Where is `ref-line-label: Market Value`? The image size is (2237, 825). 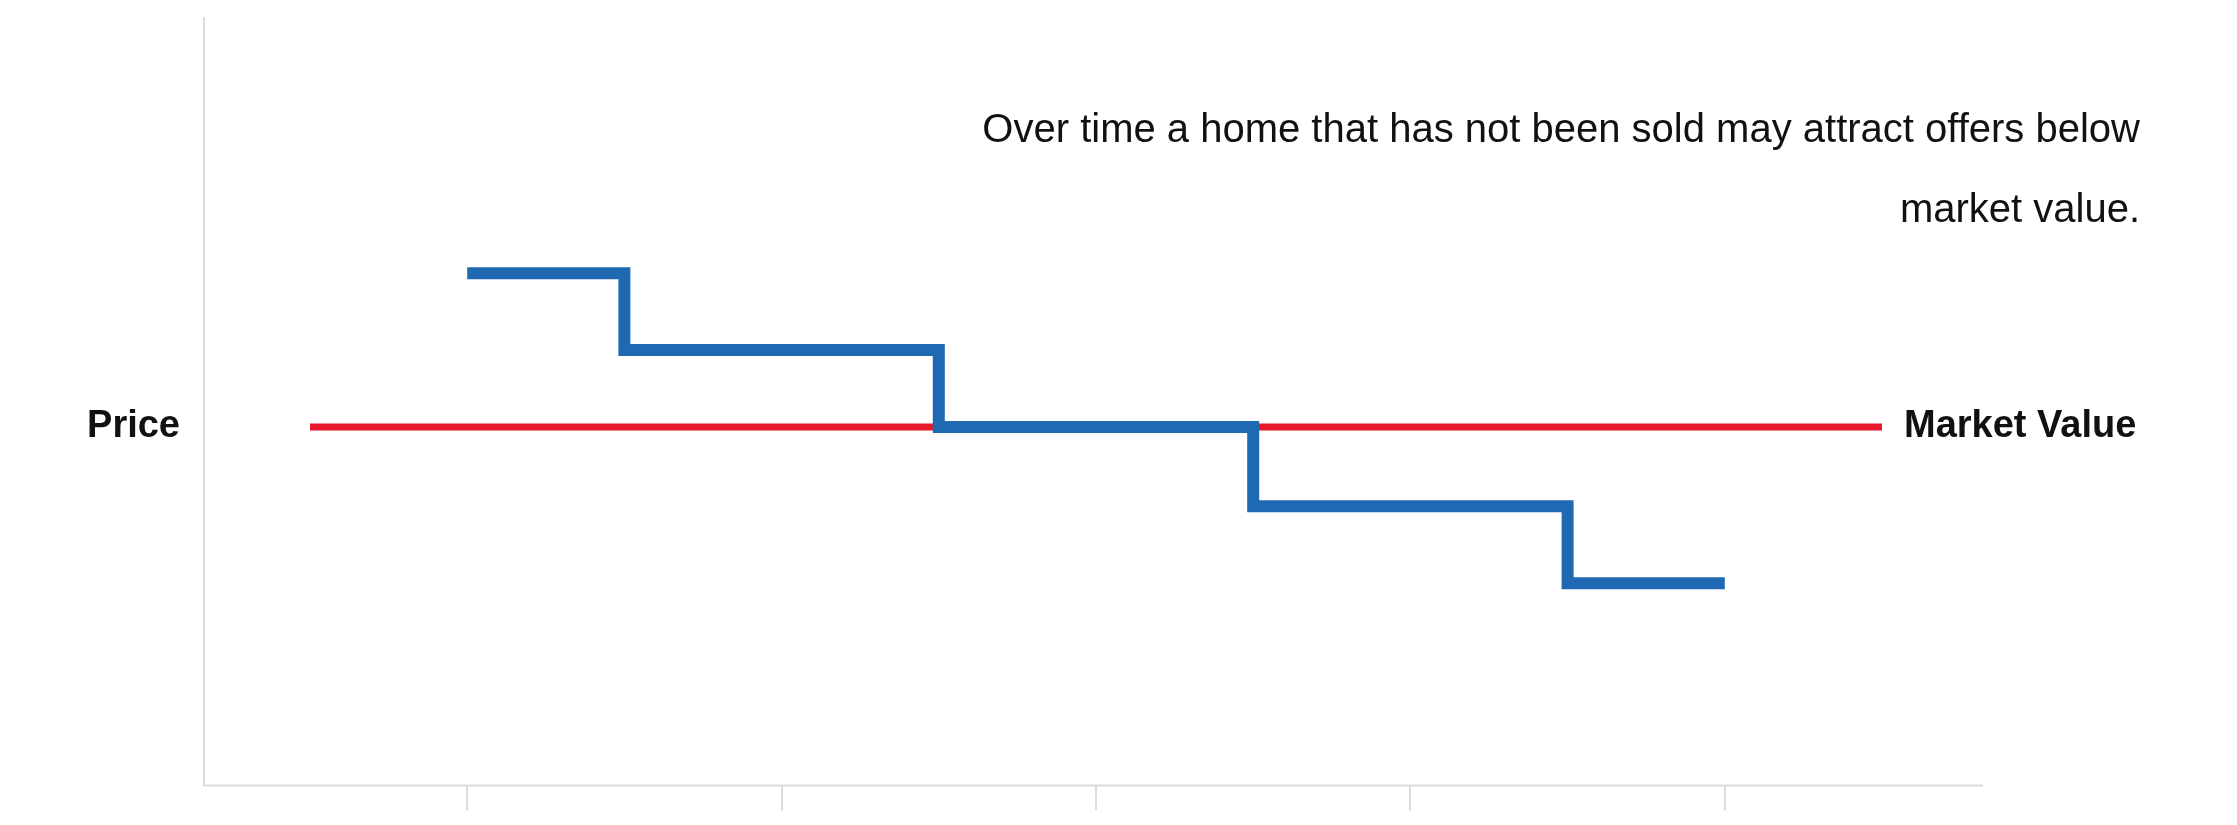
ref-line-label: Market Value is located at coordinates (2020, 424).